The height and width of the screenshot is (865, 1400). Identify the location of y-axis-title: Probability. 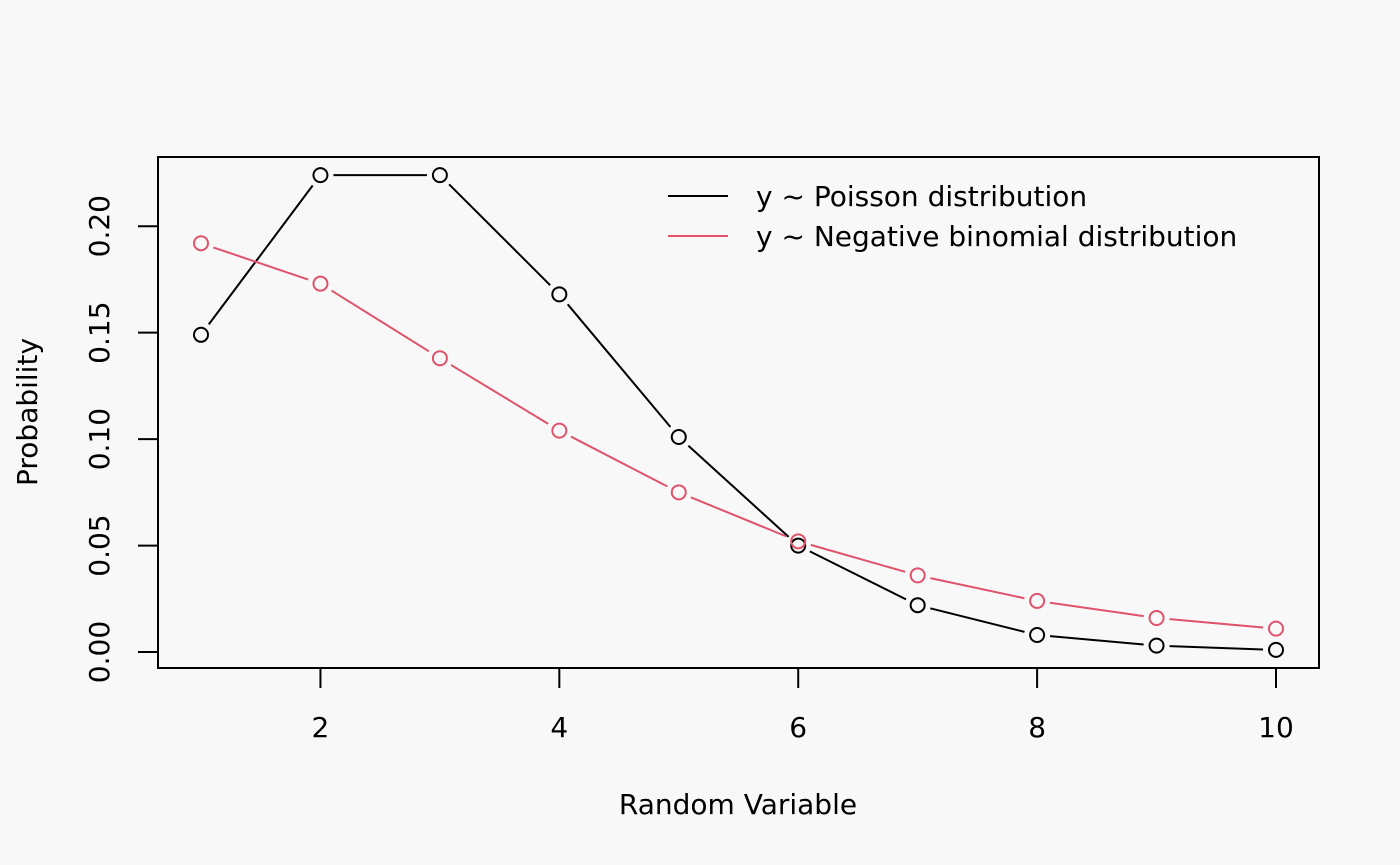
(27, 412).